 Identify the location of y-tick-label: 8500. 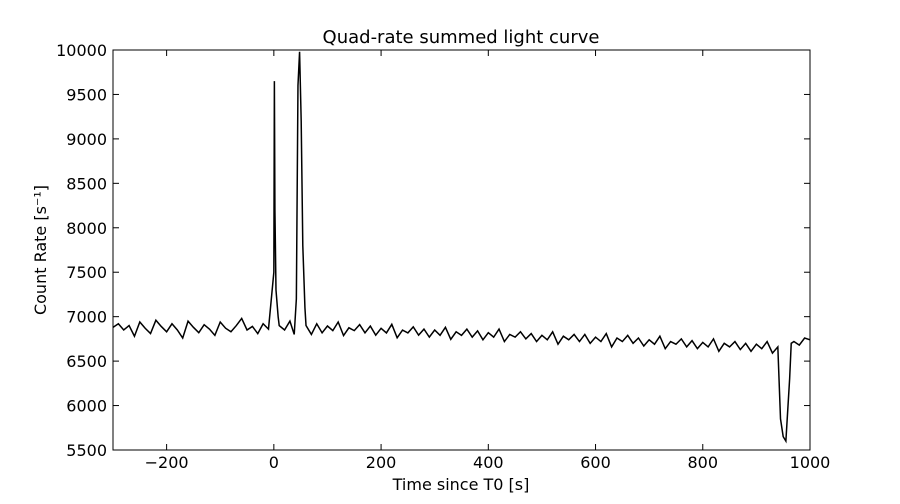
(86, 183).